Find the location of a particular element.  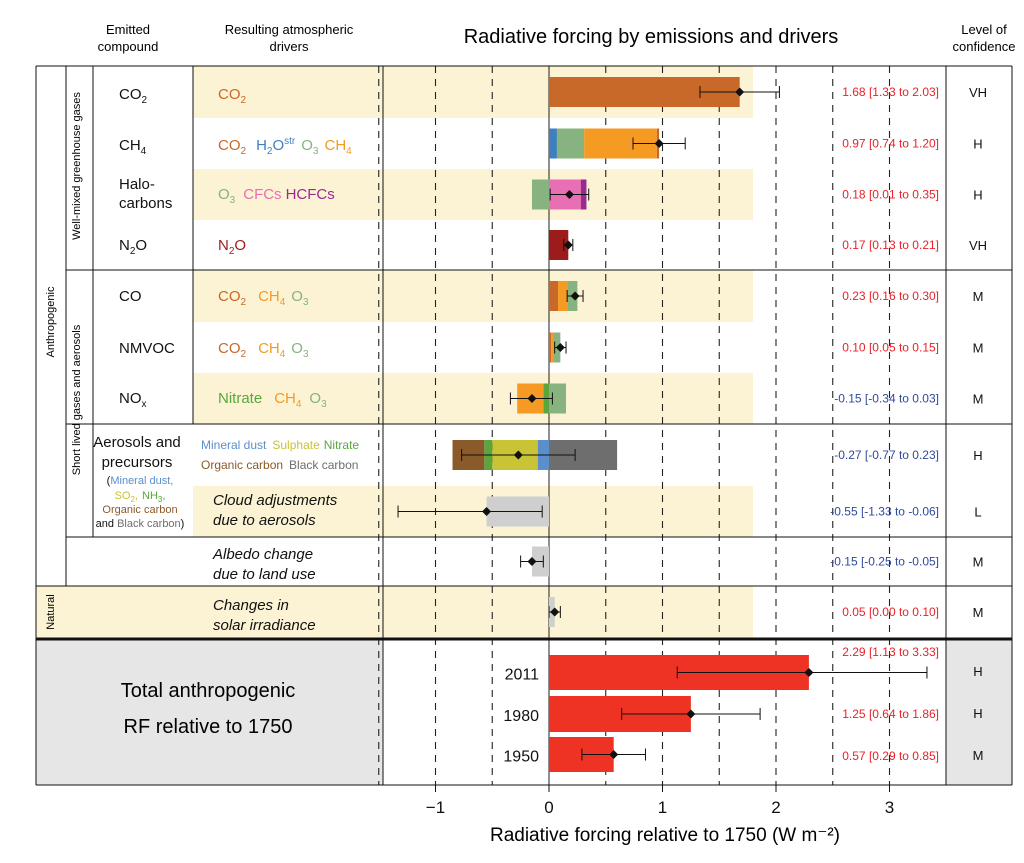

driver-row-aerosol-2: Organic carbon Black carbon is located at coordinates (279, 465).